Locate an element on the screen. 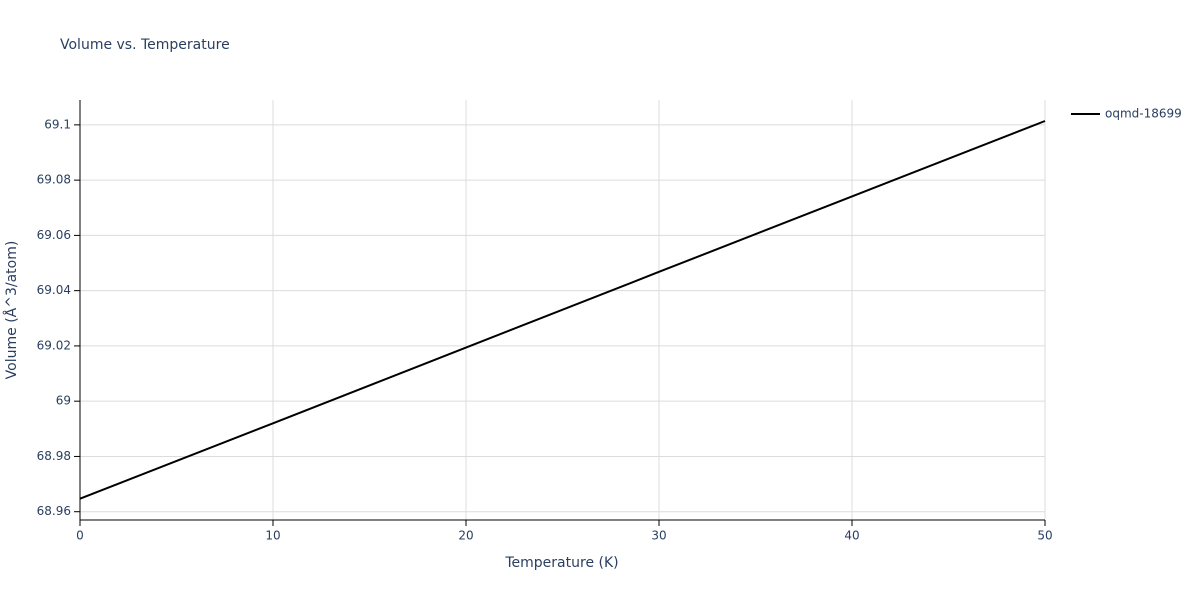 This screenshot has height=600, width=1200. y-tick-label: 69.06 is located at coordinates (54, 235).